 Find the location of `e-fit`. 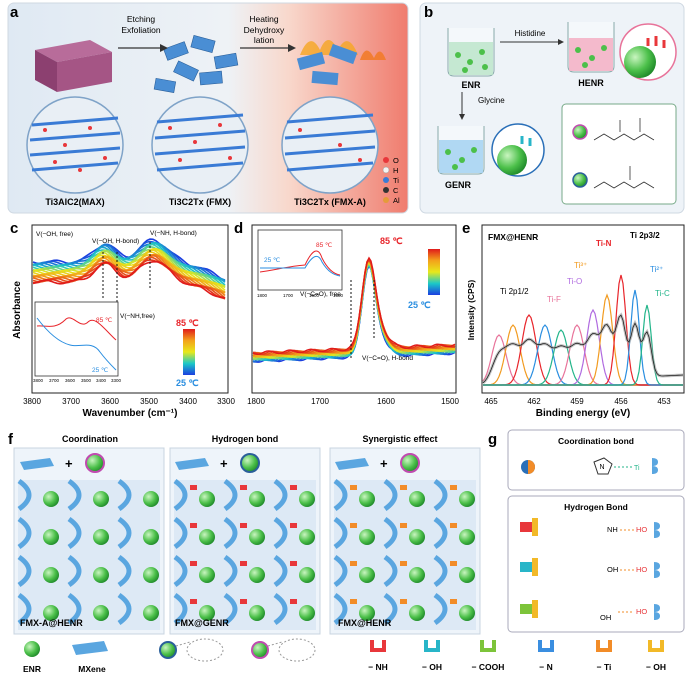

e-fit is located at coordinates (583, 349).